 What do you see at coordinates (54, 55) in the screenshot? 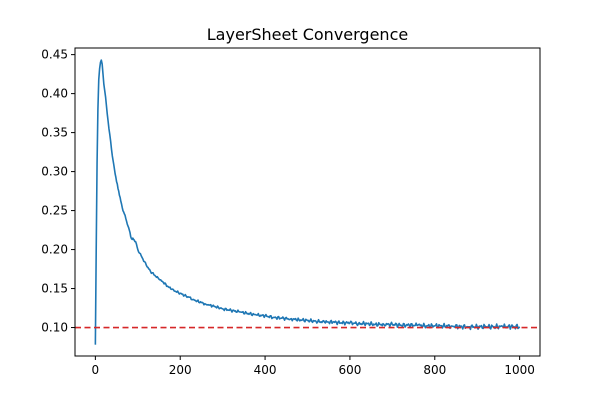
I see `y-tick-label: 0.45` at bounding box center [54, 55].